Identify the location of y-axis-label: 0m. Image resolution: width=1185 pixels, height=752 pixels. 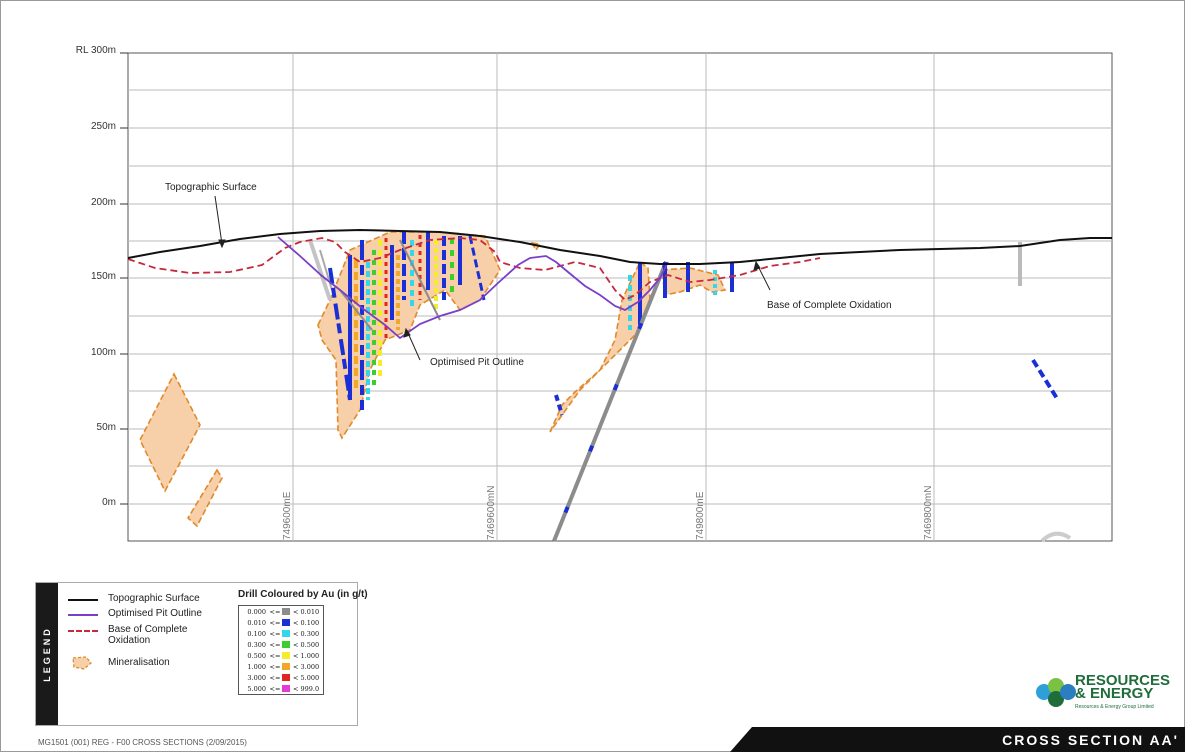
(109, 502).